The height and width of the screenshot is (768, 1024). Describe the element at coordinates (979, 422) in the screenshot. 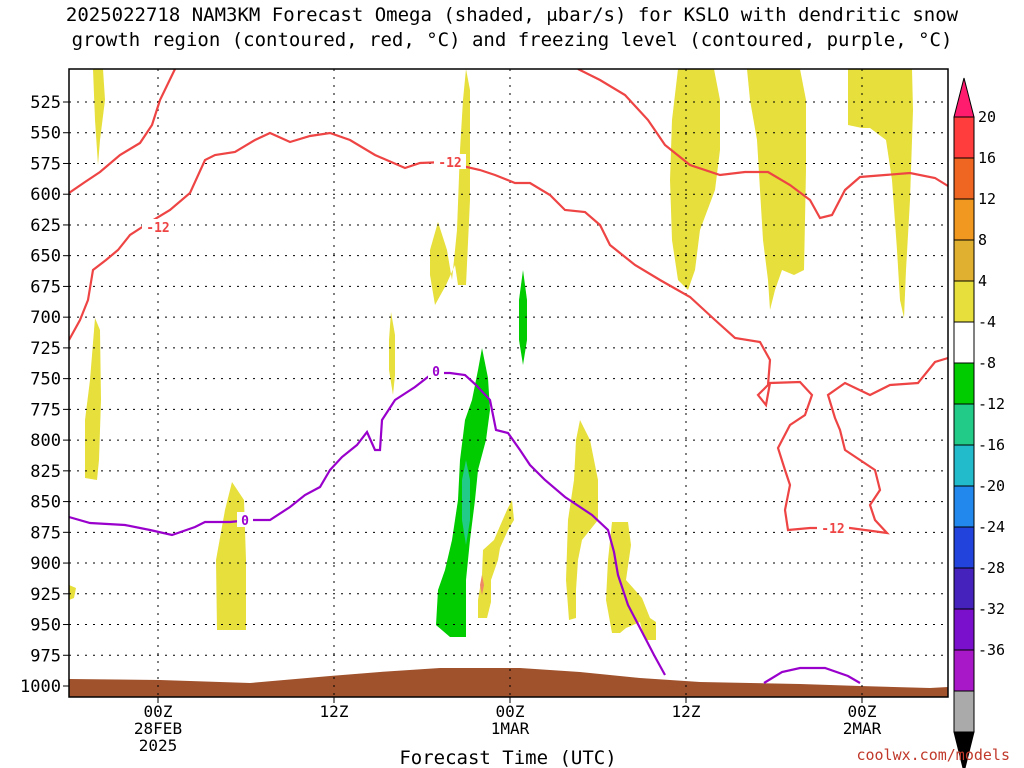

I see `colorbar: 20 16 12 8 4 -4 -8 -12 -16 -20 -24 -28 -32 -36` at that location.